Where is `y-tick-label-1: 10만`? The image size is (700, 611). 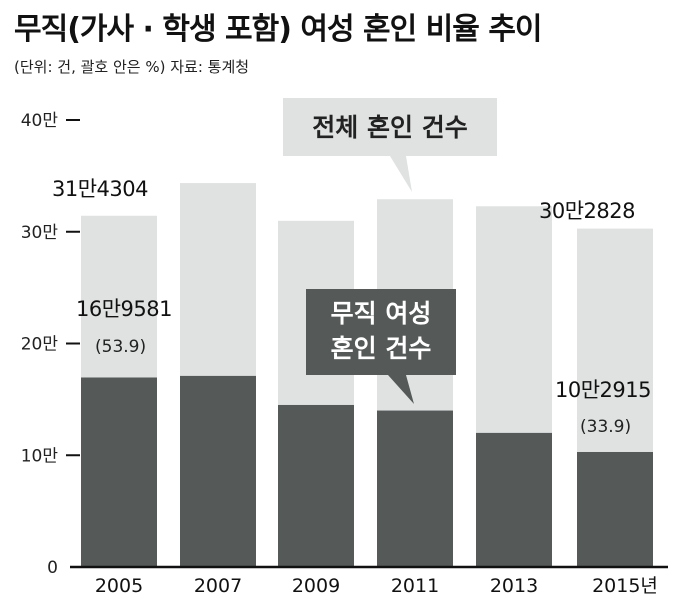 y-tick-label-1: 10만 is located at coordinates (40, 456).